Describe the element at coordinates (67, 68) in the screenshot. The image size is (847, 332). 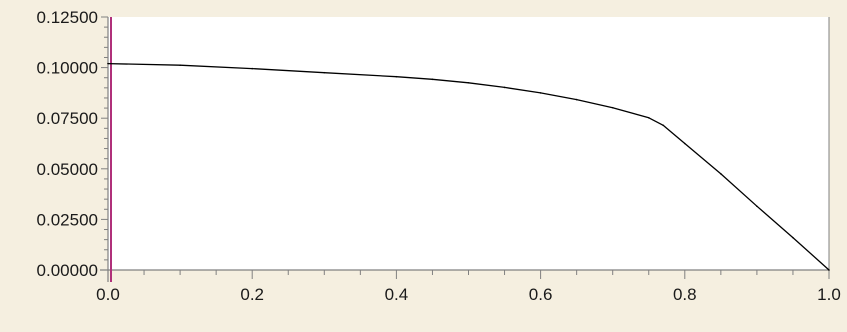
I see `y-tick-label: 0.10000` at that location.